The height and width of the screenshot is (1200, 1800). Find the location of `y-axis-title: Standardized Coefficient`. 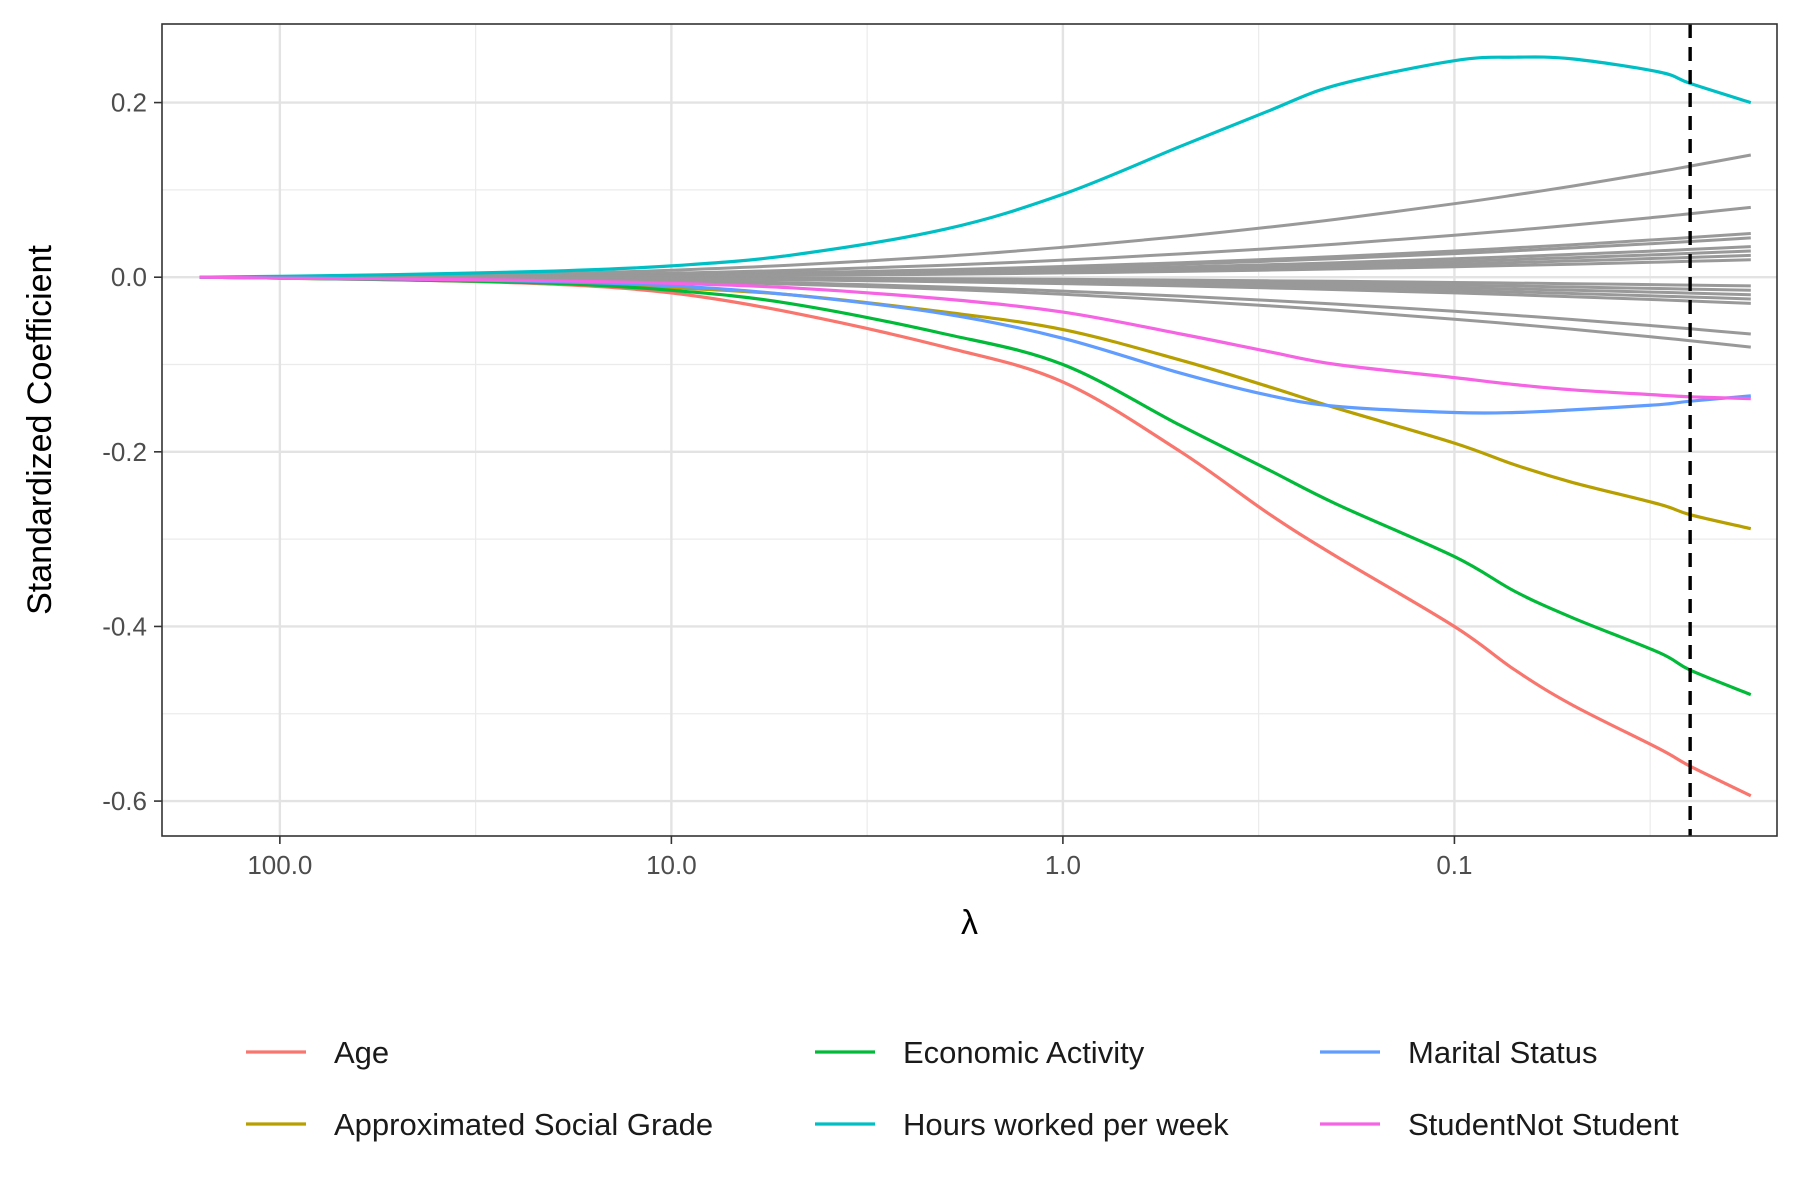

y-axis-title: Standardized Coefficient is located at coordinates (40, 430).